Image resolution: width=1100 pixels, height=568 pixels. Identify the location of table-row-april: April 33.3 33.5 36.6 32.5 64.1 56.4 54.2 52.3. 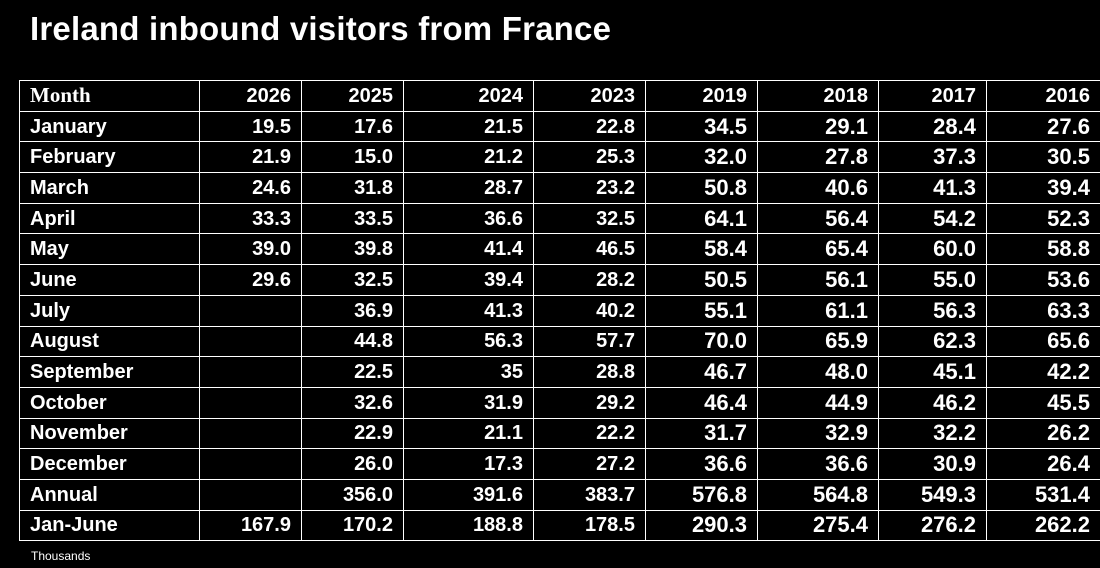
(559, 218).